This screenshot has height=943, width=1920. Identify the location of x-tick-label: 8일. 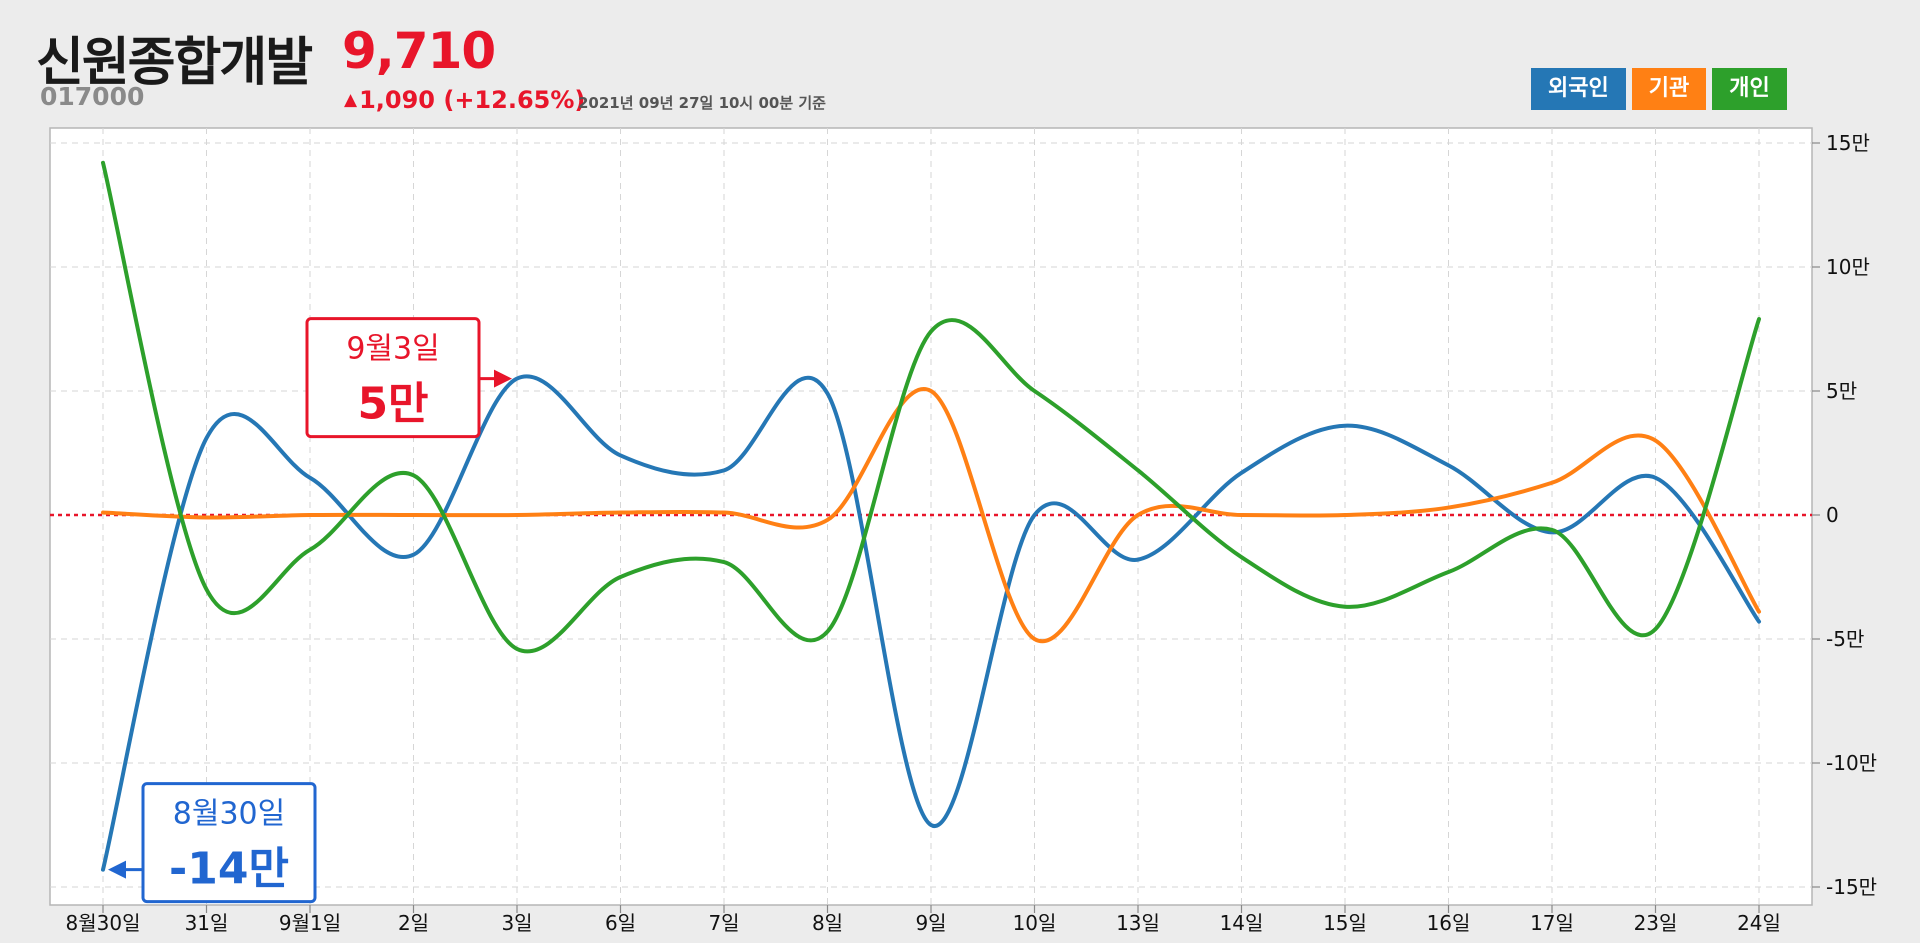
(827, 923).